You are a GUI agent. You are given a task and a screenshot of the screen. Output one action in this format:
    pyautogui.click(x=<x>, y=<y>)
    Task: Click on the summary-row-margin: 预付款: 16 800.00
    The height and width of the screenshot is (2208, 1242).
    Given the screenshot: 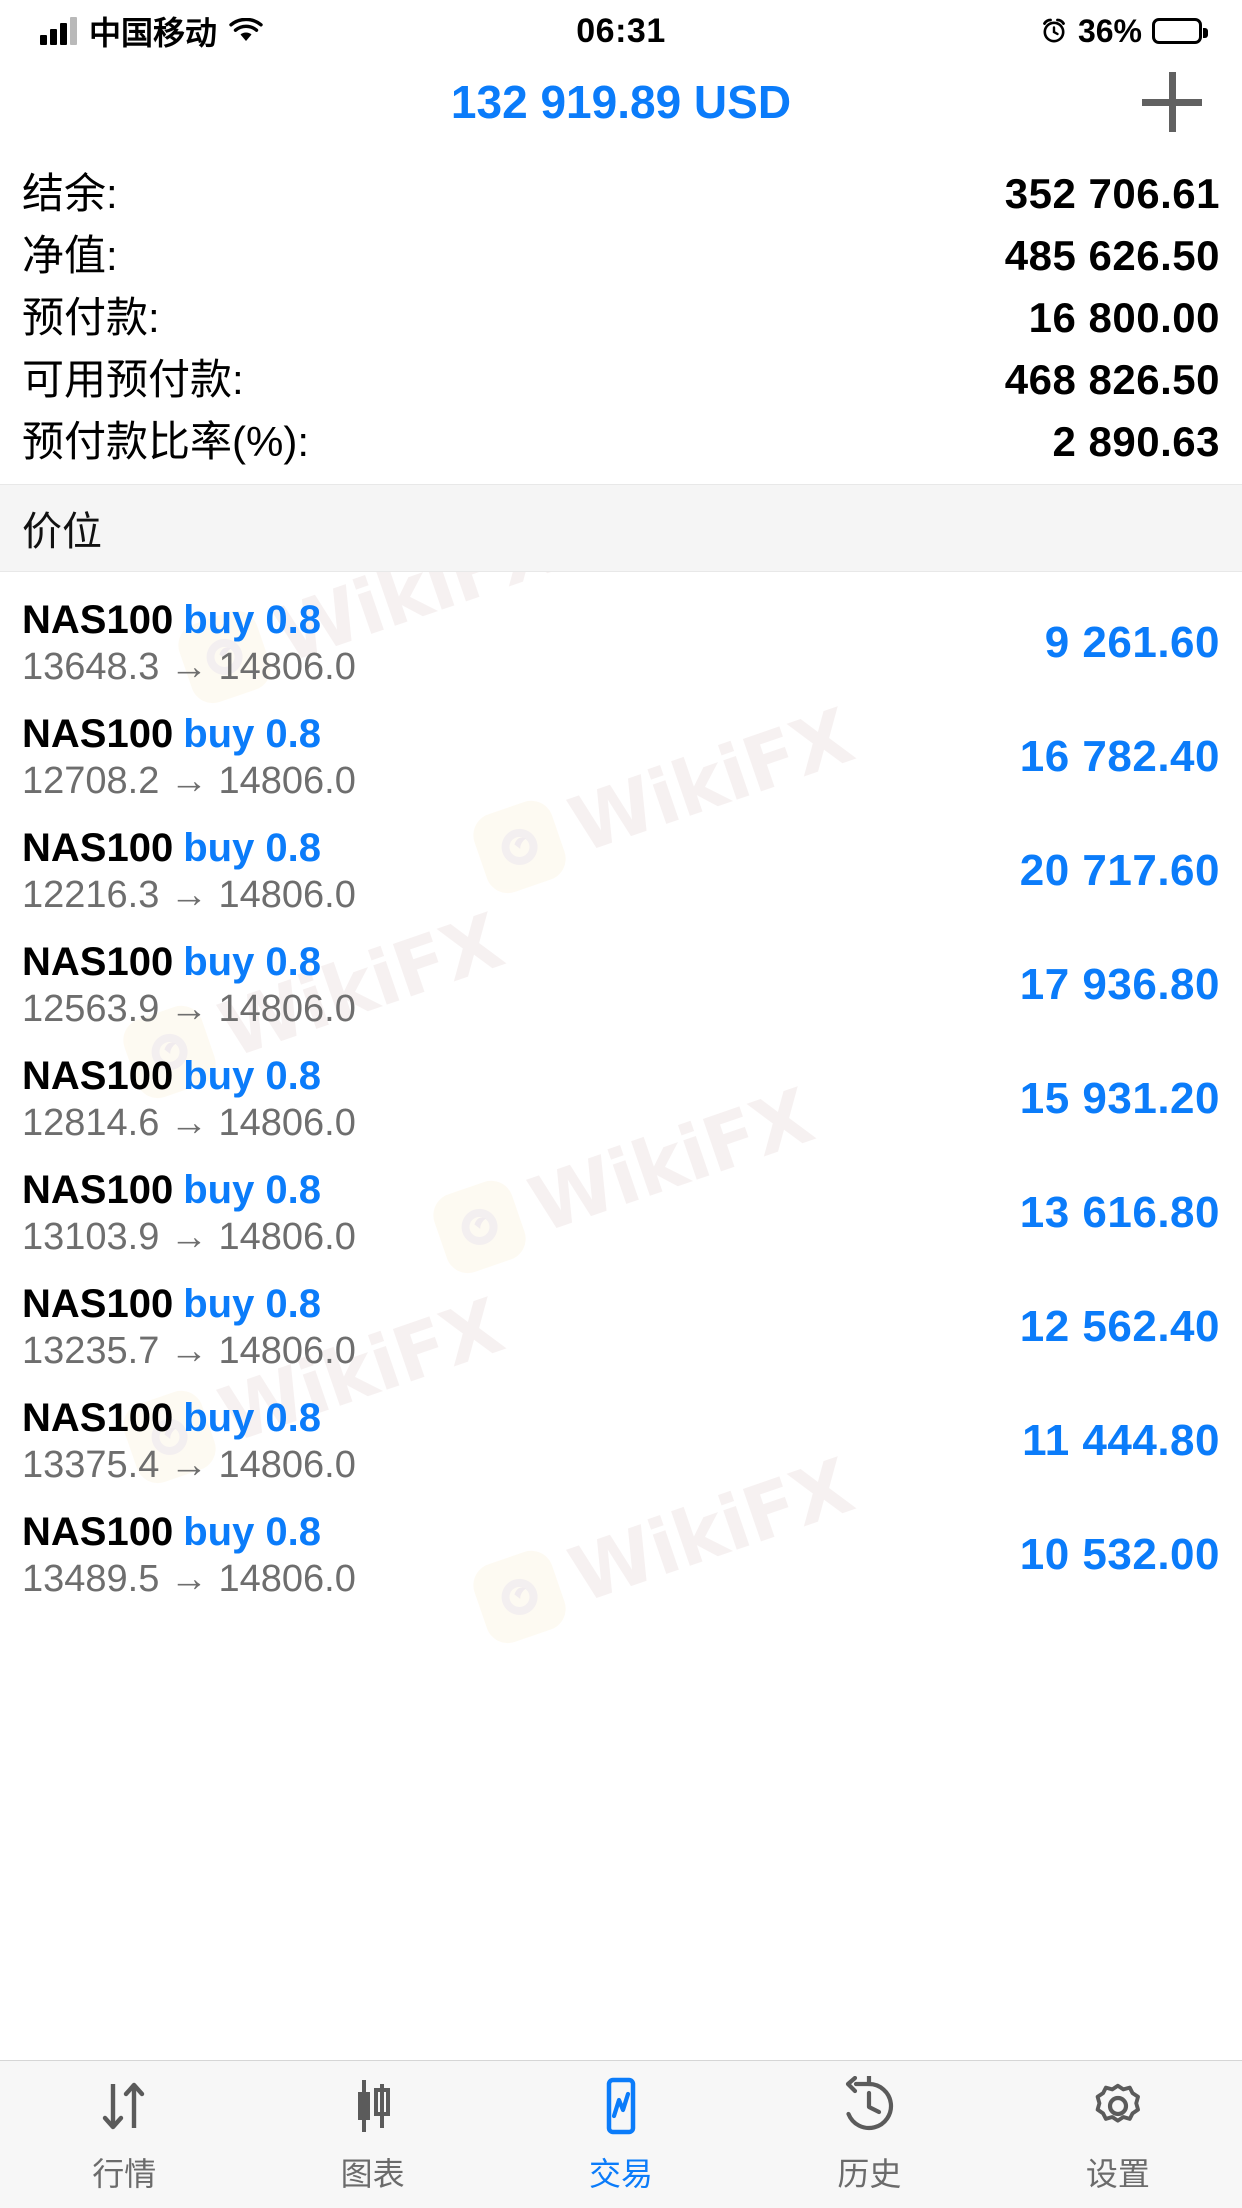 What is the action you would take?
    pyautogui.click(x=621, y=315)
    